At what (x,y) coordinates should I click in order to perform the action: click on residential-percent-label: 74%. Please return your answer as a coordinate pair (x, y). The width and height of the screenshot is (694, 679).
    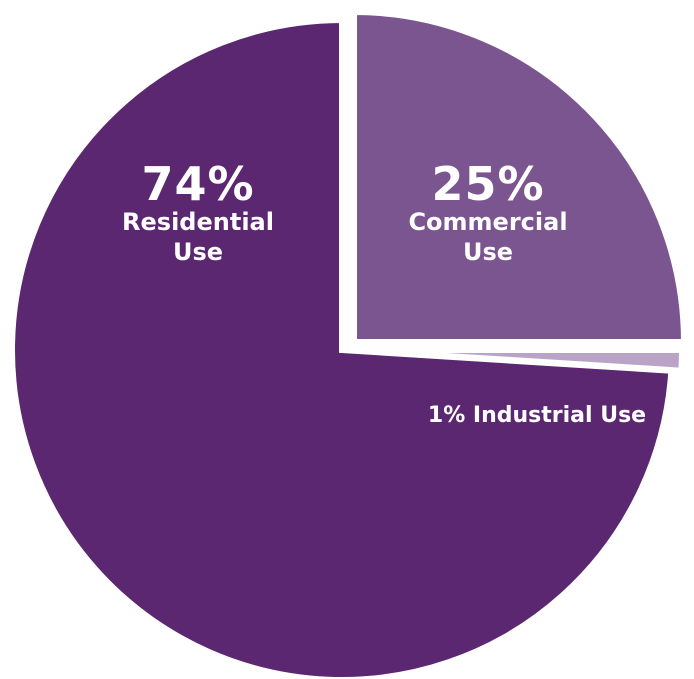
    Looking at the image, I should click on (197, 184).